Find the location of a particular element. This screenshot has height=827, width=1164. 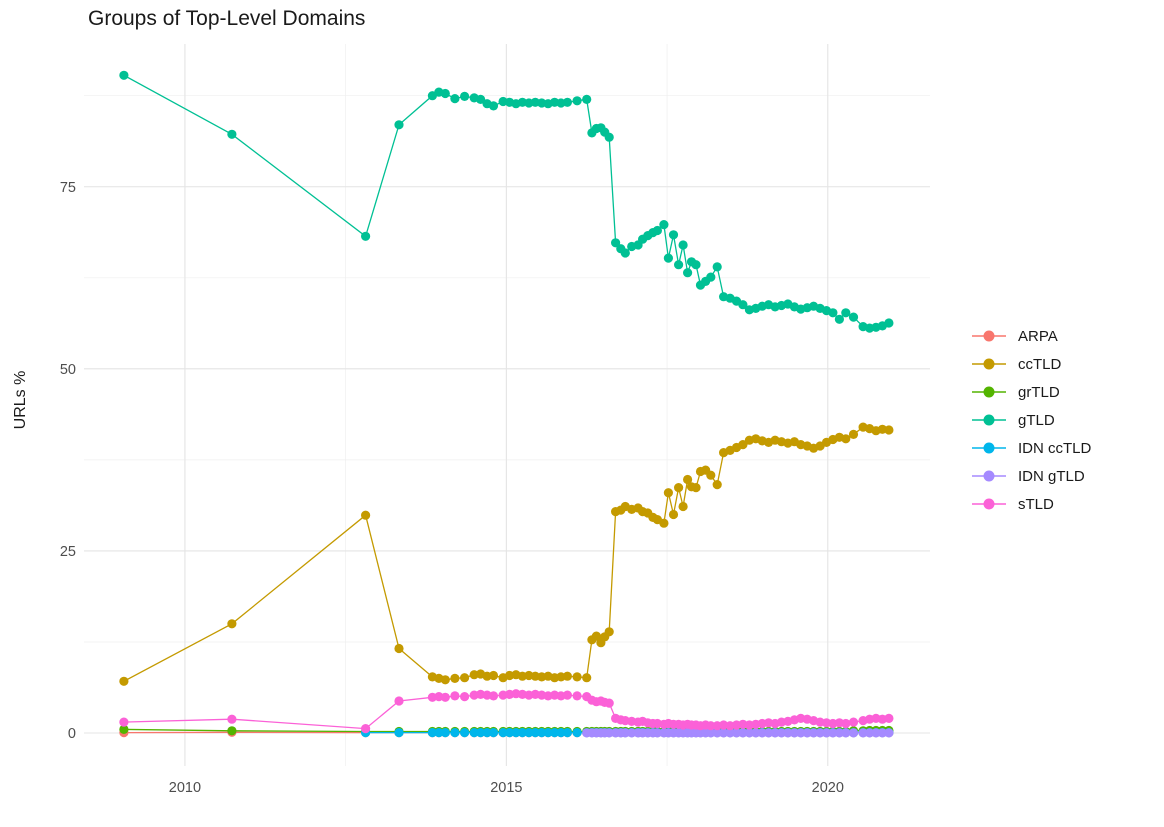

y-tick-label: 50 is located at coordinates (68, 370).